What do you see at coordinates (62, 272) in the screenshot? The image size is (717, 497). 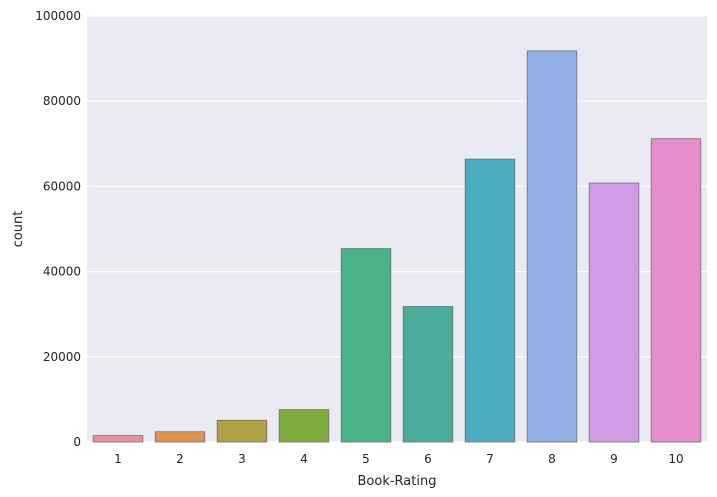 I see `y-tick-label: 40000` at bounding box center [62, 272].